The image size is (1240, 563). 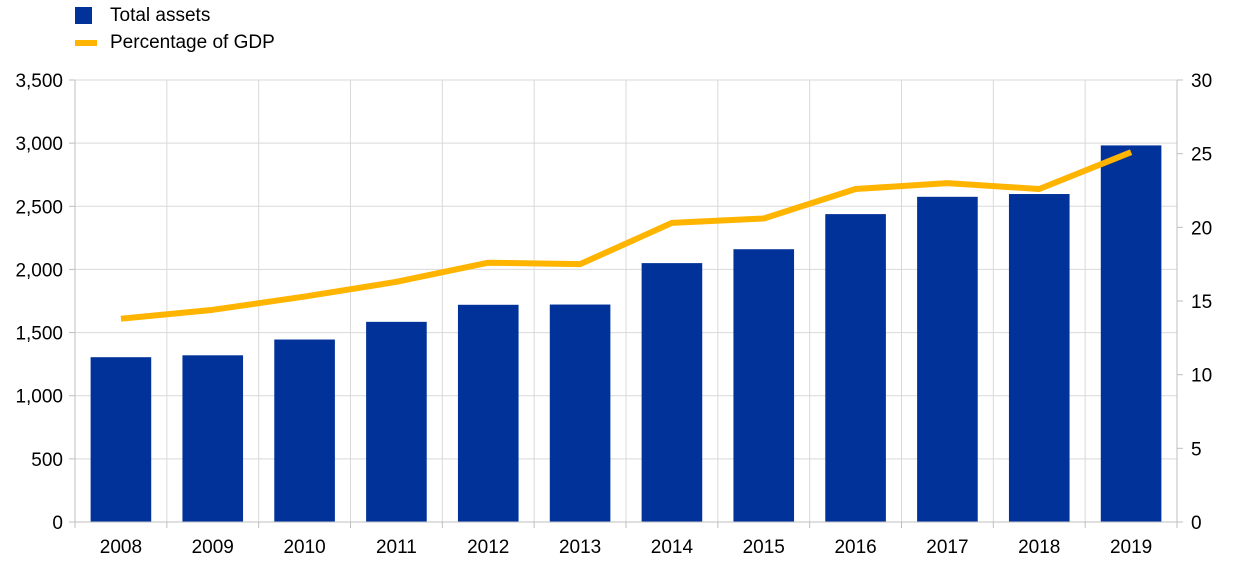 I want to click on x-tick-label: 2014, so click(x=672, y=547).